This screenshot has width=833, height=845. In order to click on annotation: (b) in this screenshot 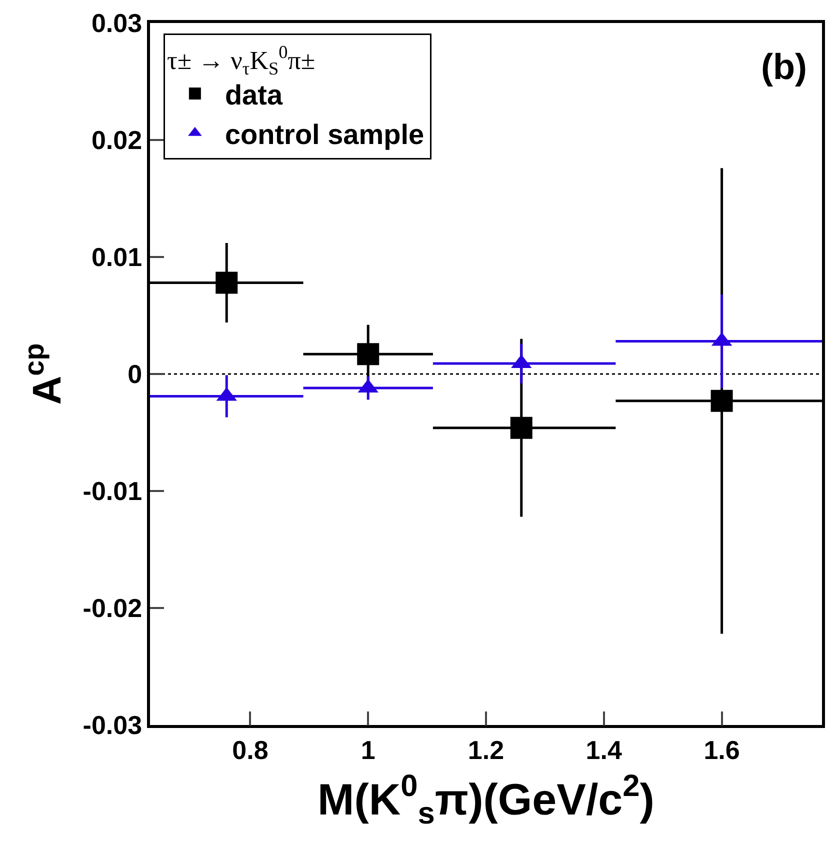, I will do `click(784, 66)`.